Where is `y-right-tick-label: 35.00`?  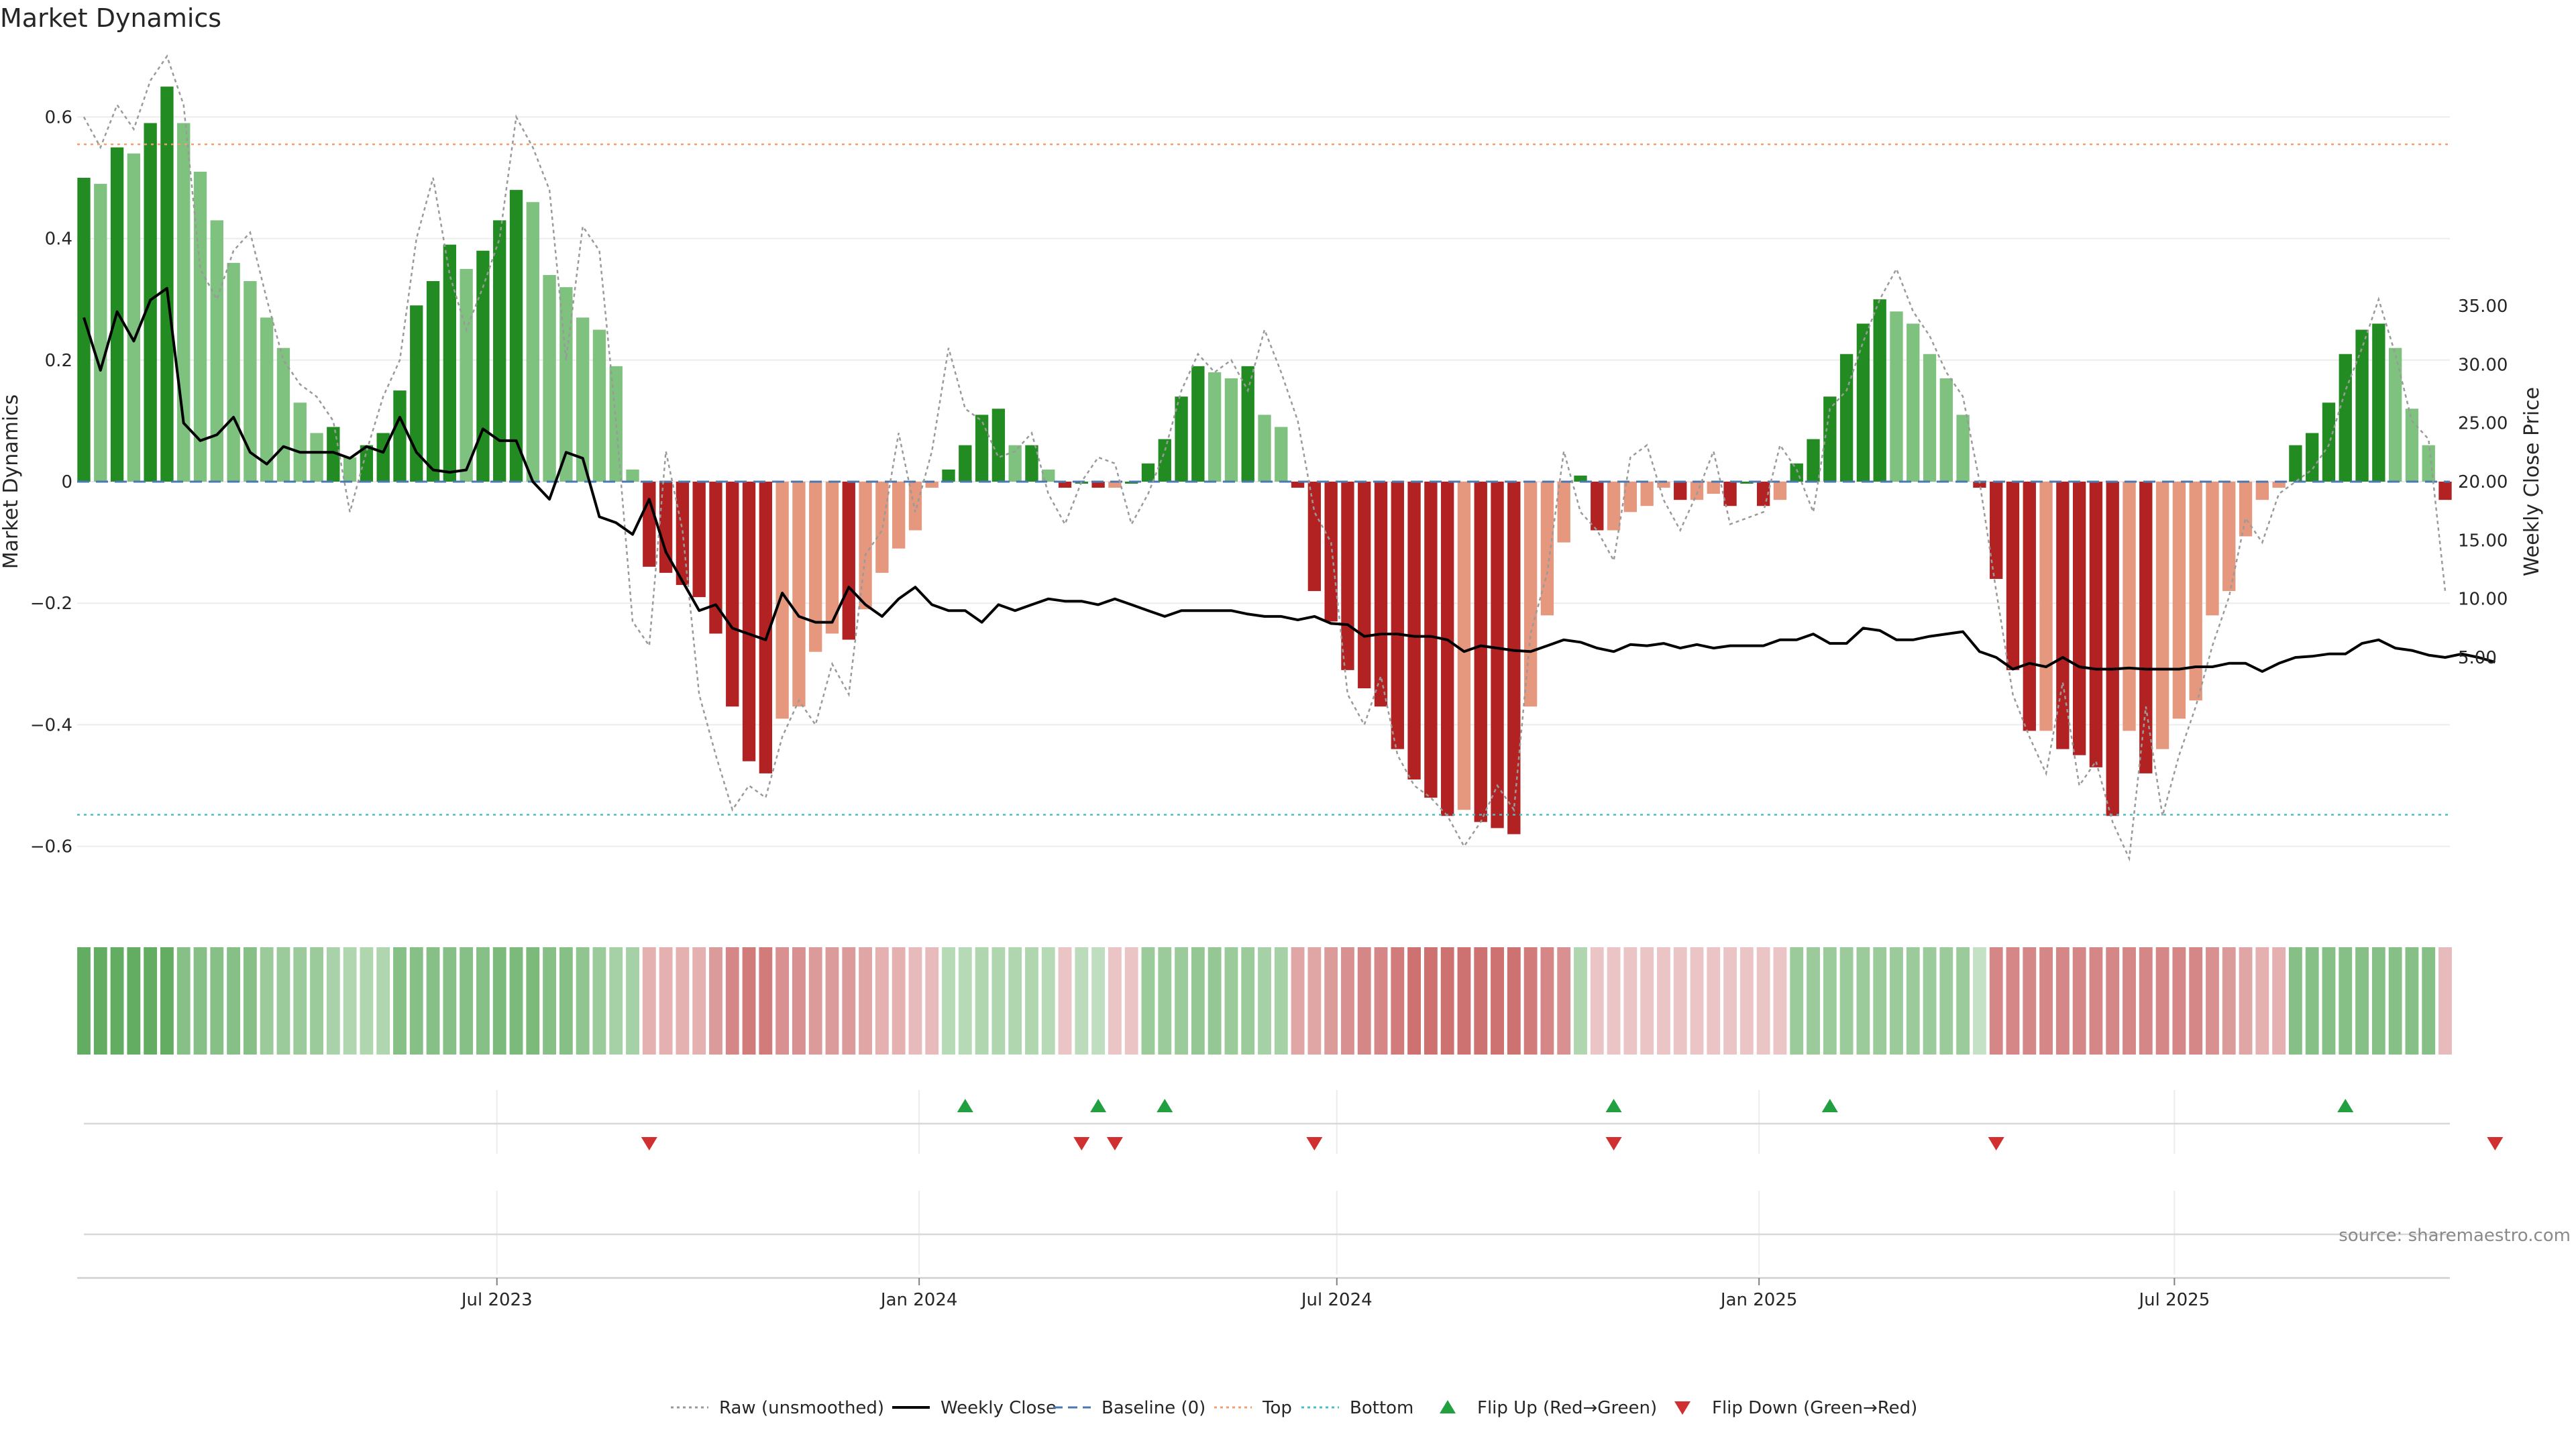
y-right-tick-label: 35.00 is located at coordinates (2483, 307).